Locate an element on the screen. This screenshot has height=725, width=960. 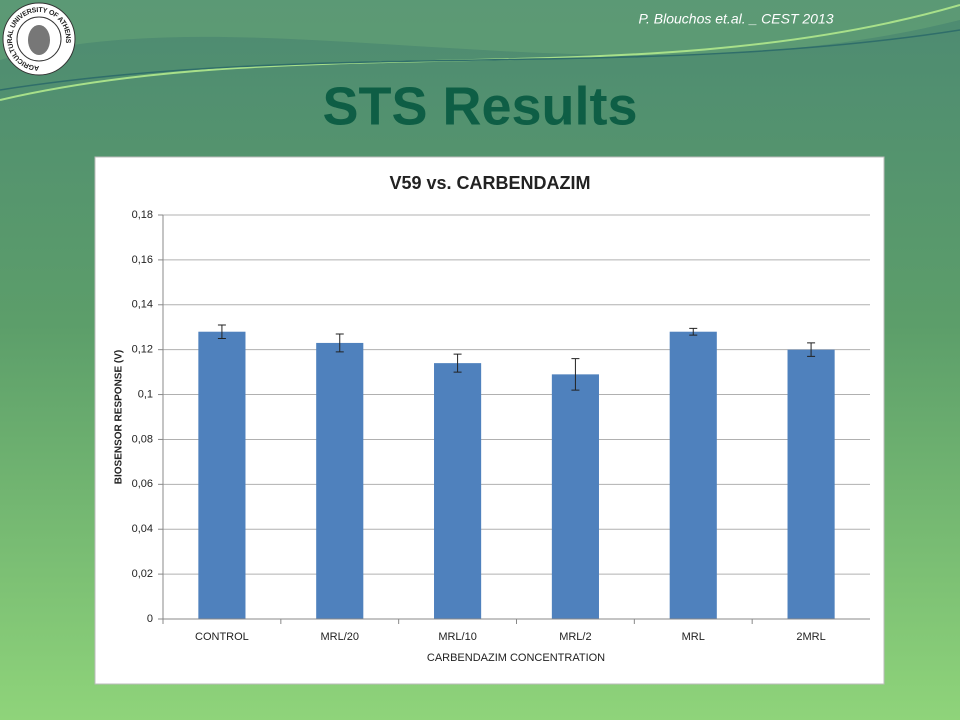
slide-title: STS Results is located at coordinates (479, 106).